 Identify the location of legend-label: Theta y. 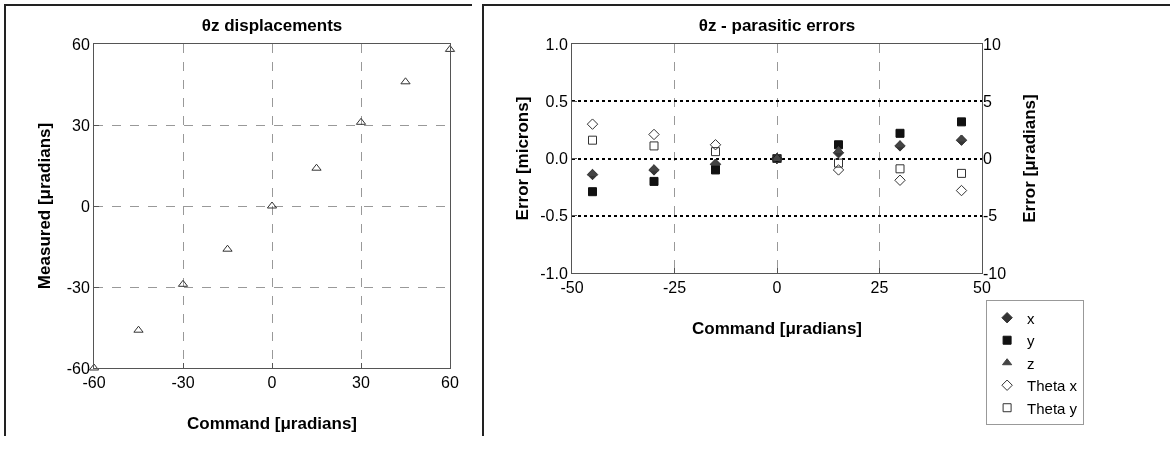
(1052, 408).